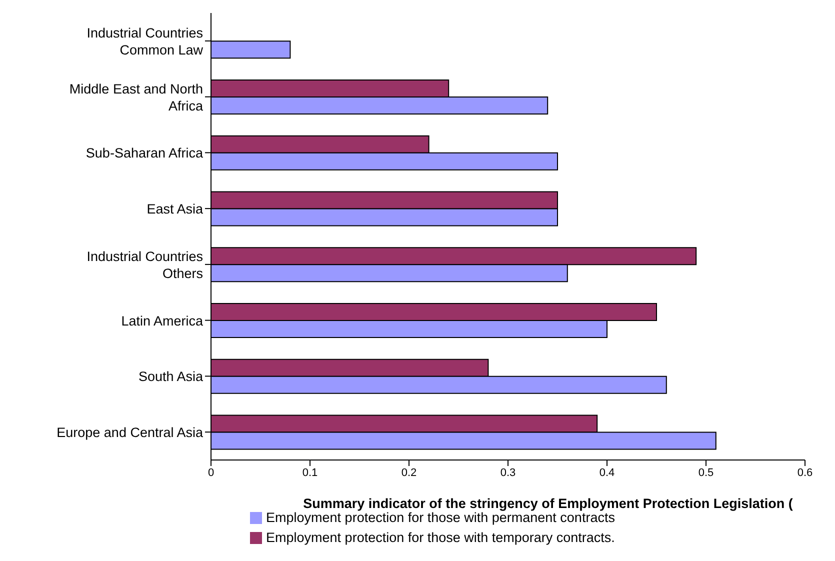  Describe the element at coordinates (211, 472) in the screenshot. I see `x-tick-label: 0` at that location.